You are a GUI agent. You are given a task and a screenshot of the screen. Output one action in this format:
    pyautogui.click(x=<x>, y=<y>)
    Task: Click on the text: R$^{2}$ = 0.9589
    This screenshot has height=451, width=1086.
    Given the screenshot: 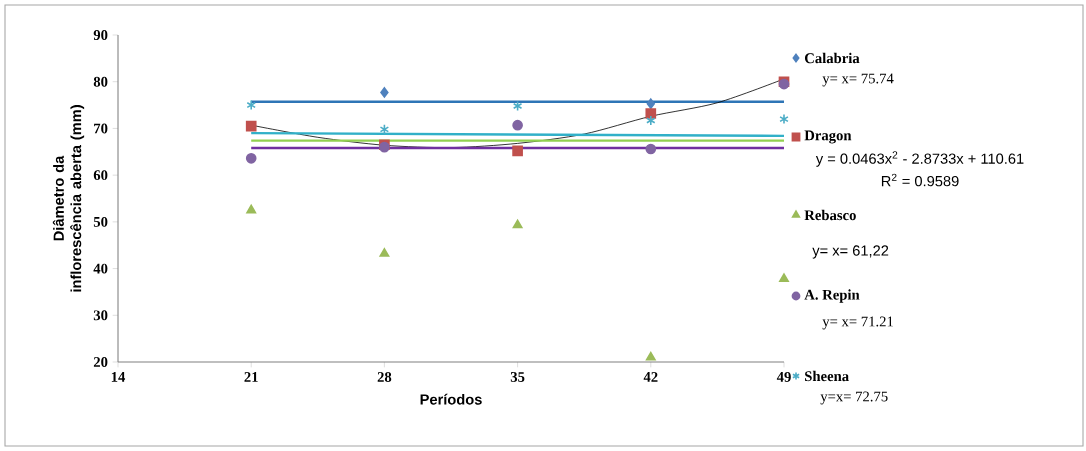 What is the action you would take?
    pyautogui.click(x=920, y=180)
    